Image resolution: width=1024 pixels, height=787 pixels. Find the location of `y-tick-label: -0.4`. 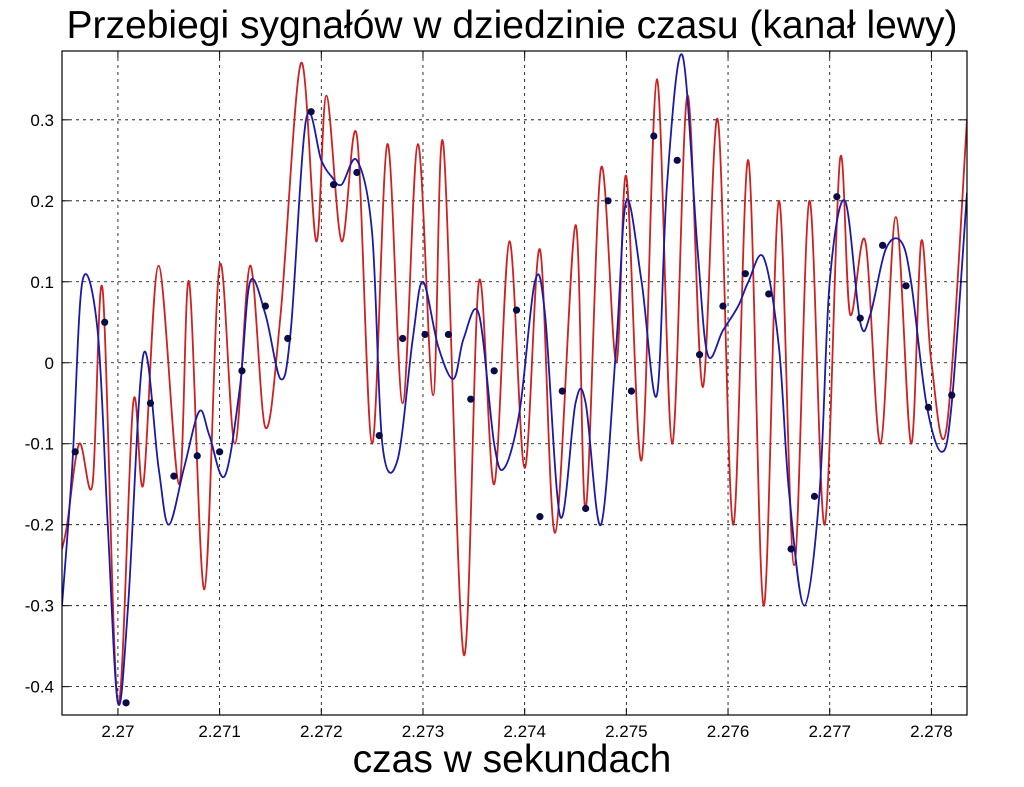

y-tick-label: -0.4 is located at coordinates (39, 687).